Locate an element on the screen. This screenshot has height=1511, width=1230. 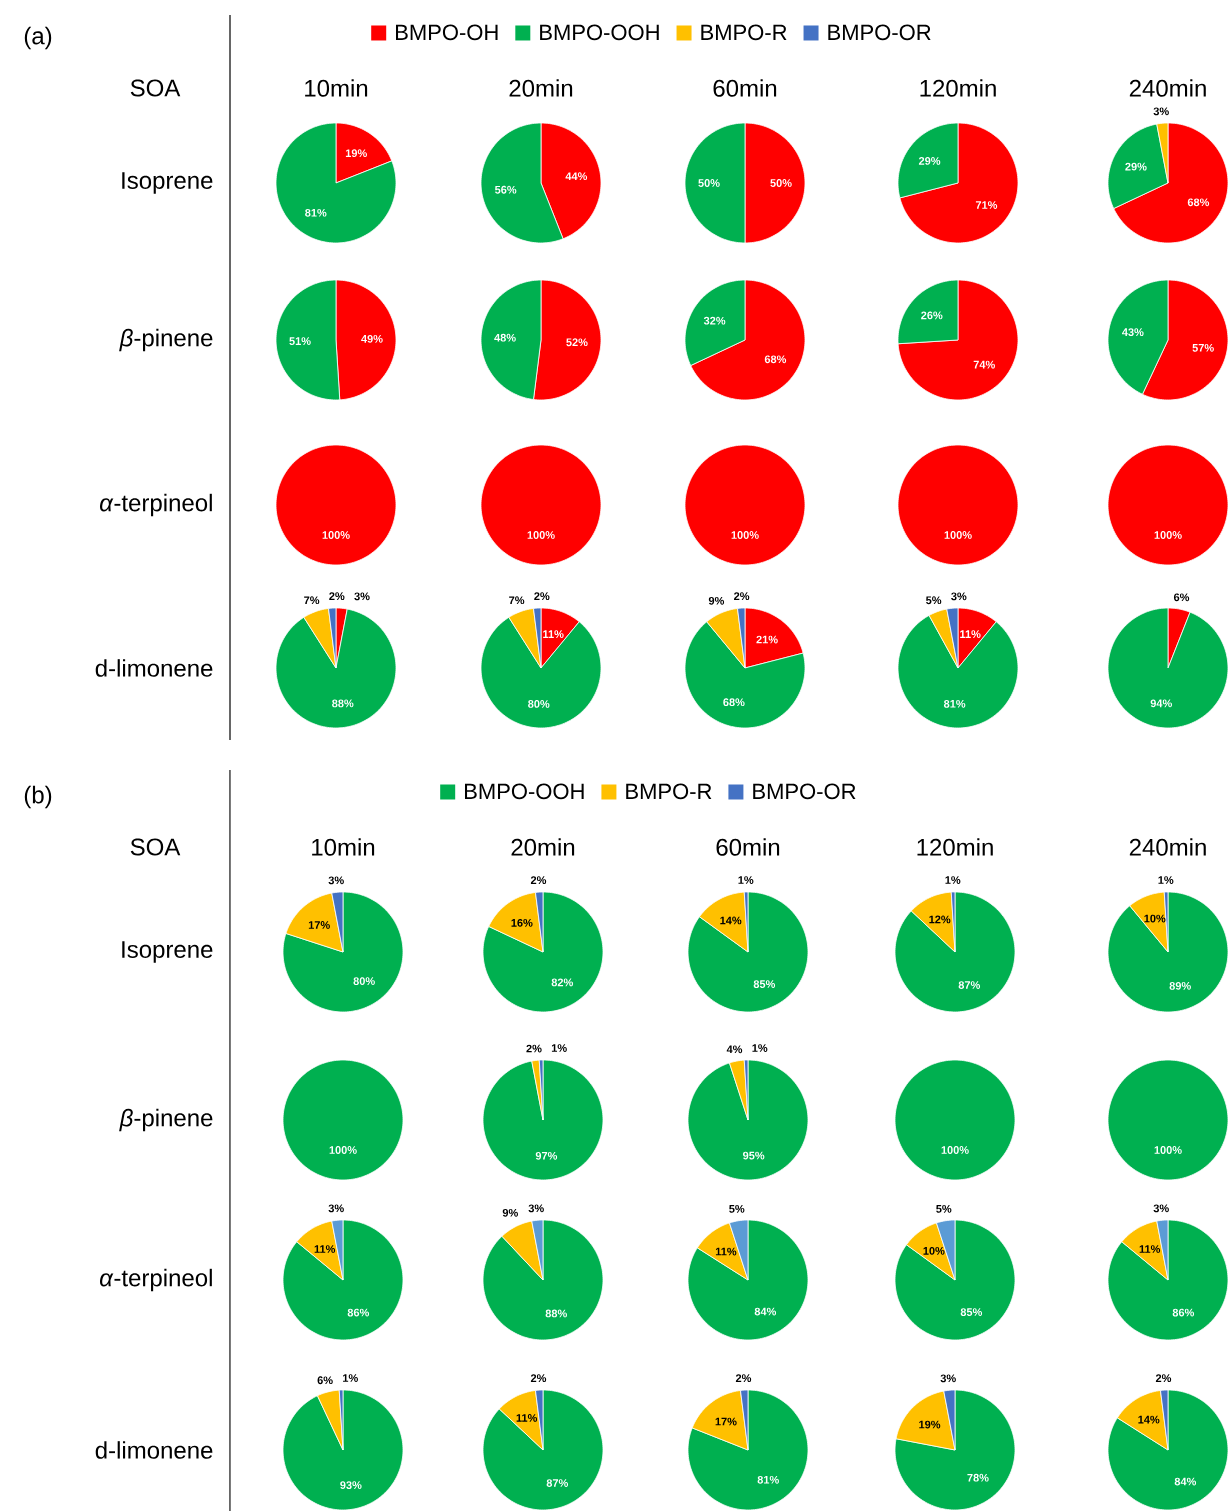
data-label: 94% is located at coordinates (1161, 703).